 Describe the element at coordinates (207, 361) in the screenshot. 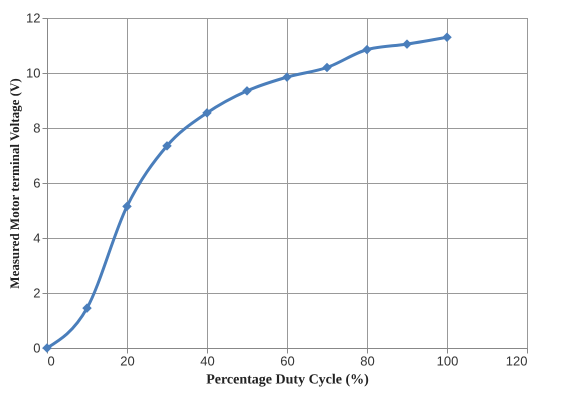

I see `x-tick-label: 40` at that location.